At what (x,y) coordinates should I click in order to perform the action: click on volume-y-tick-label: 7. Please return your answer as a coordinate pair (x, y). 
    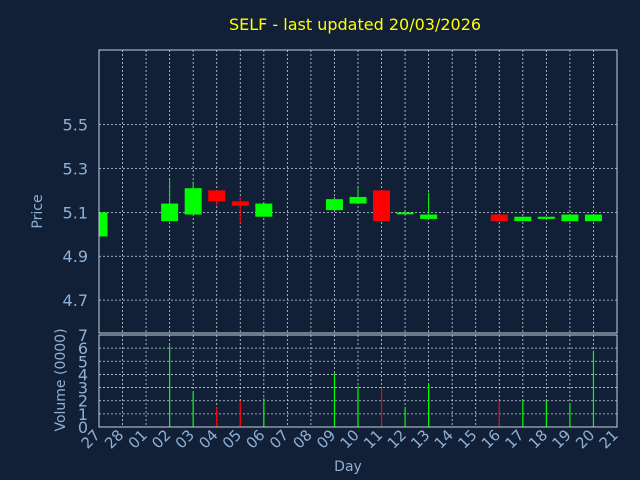
    Looking at the image, I should click on (83, 335).